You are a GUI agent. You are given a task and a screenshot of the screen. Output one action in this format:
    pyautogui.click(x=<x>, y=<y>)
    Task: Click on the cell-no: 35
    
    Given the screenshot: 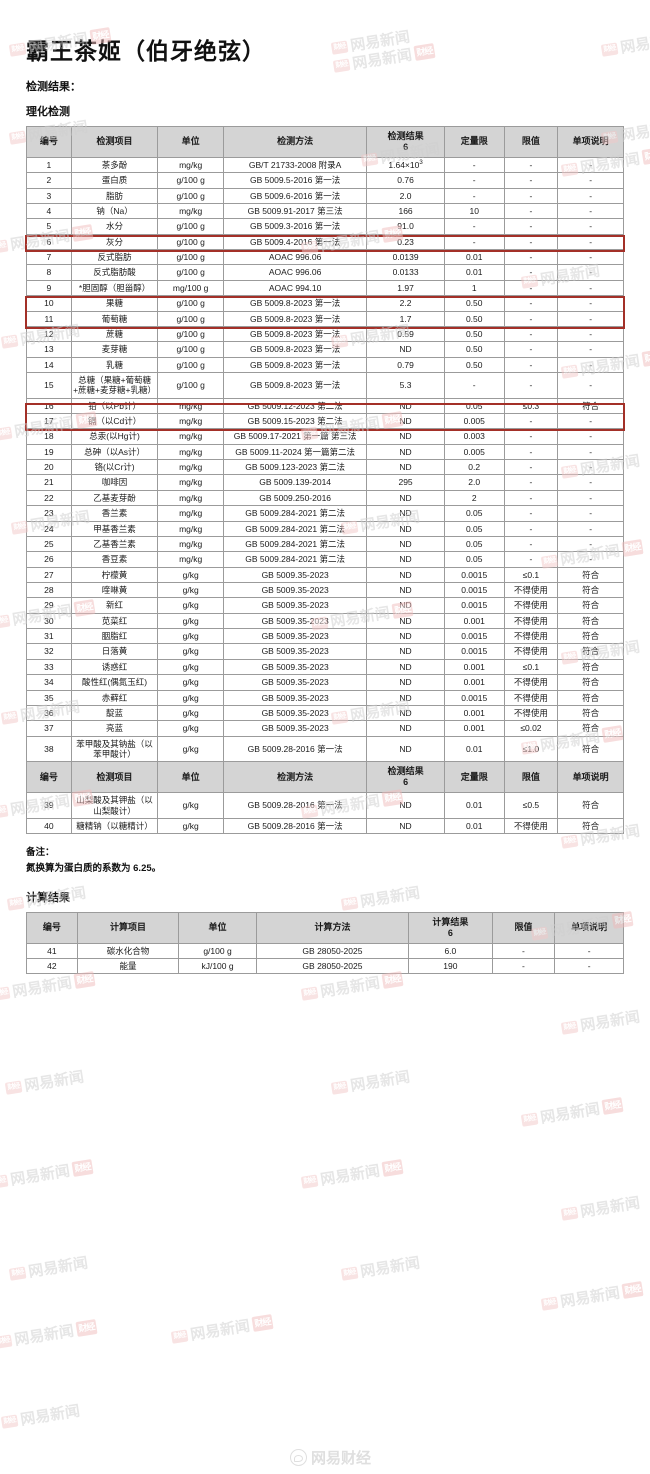 What is the action you would take?
    pyautogui.click(x=49, y=697)
    